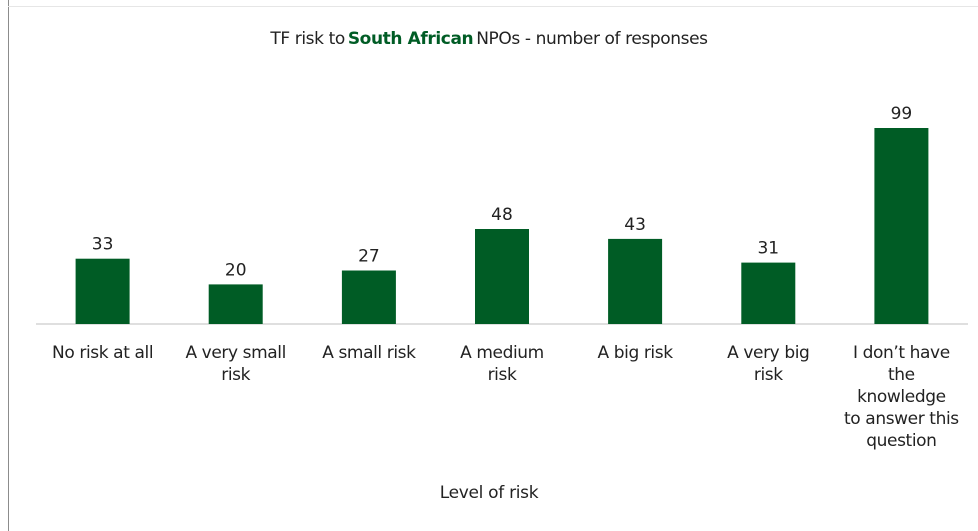 This screenshot has height=531, width=978. I want to click on chart-frame-top-border, so click(493, 6).